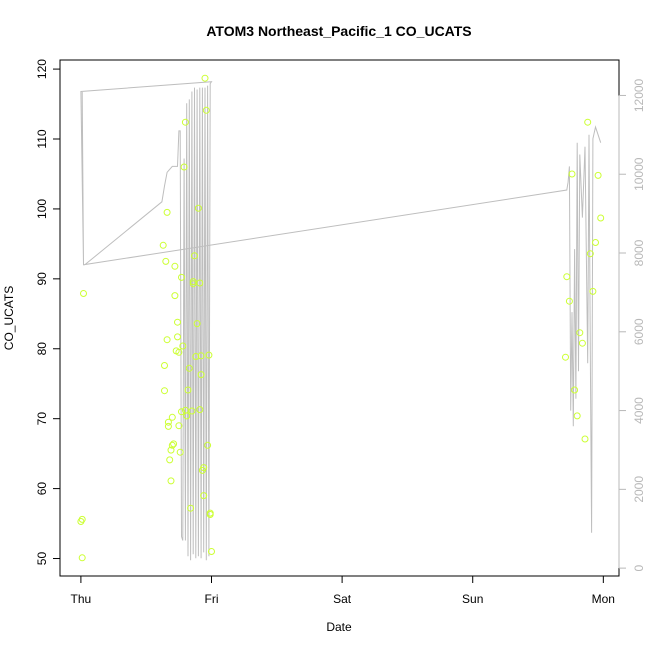 The width and height of the screenshot is (650, 650). I want to click on y-tick-label: 110, so click(42, 138).